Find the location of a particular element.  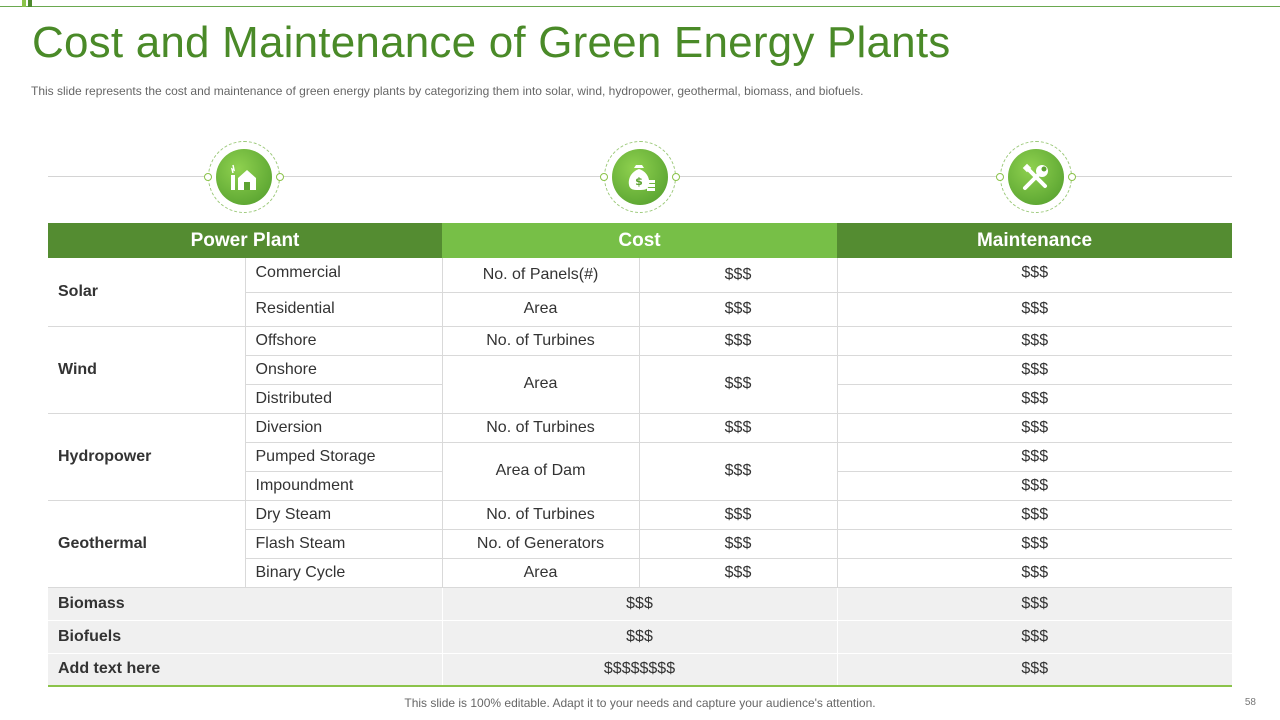

power-plant-icon-badge is located at coordinates (244, 177).